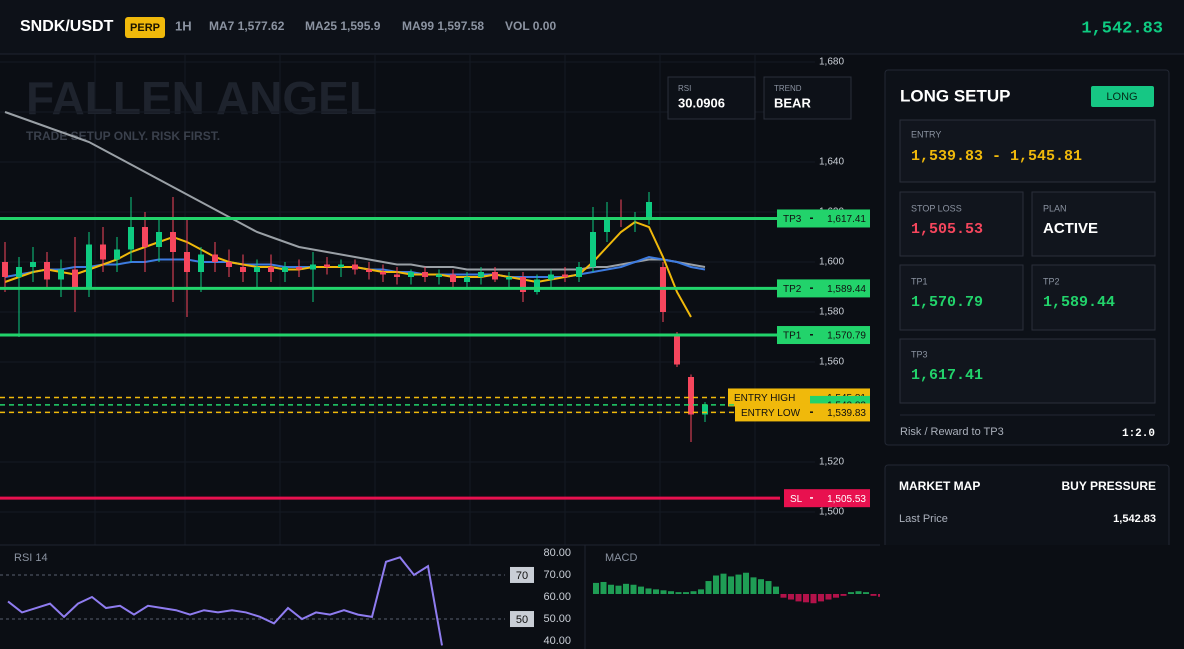 This screenshot has height=649, width=1184. Describe the element at coordinates (792, 289) in the screenshot. I see `level-name: TP2` at that location.